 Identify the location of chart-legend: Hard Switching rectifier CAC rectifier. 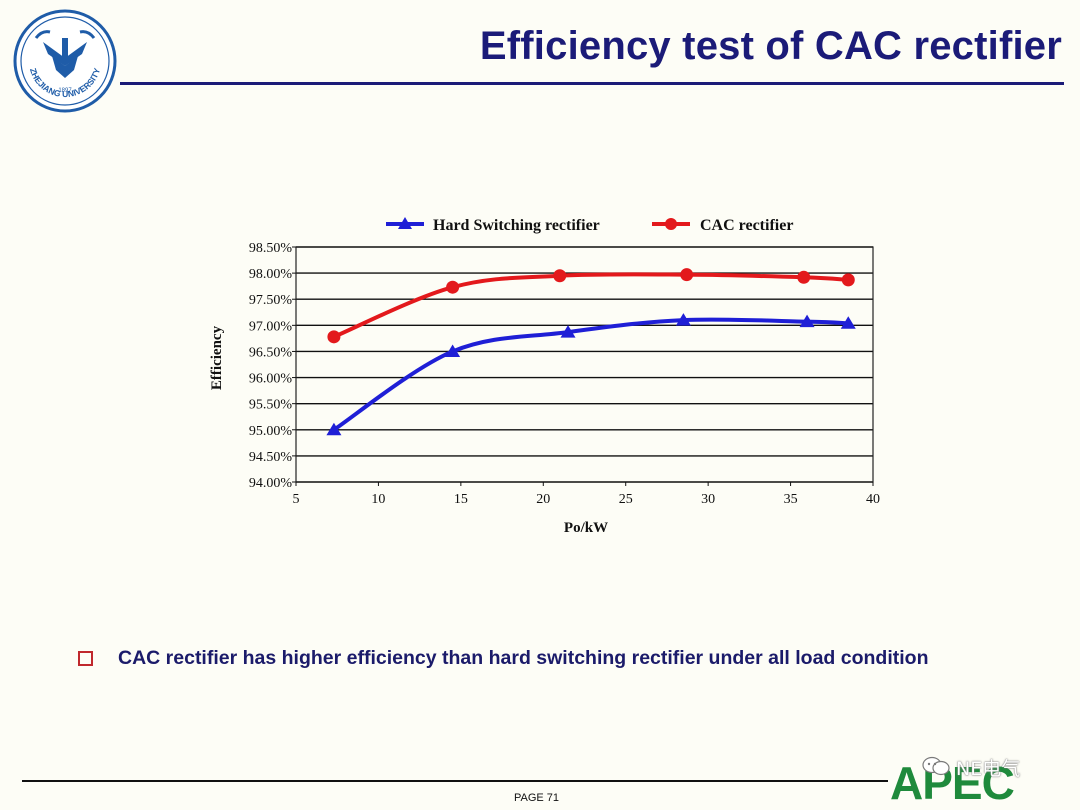
(589, 225).